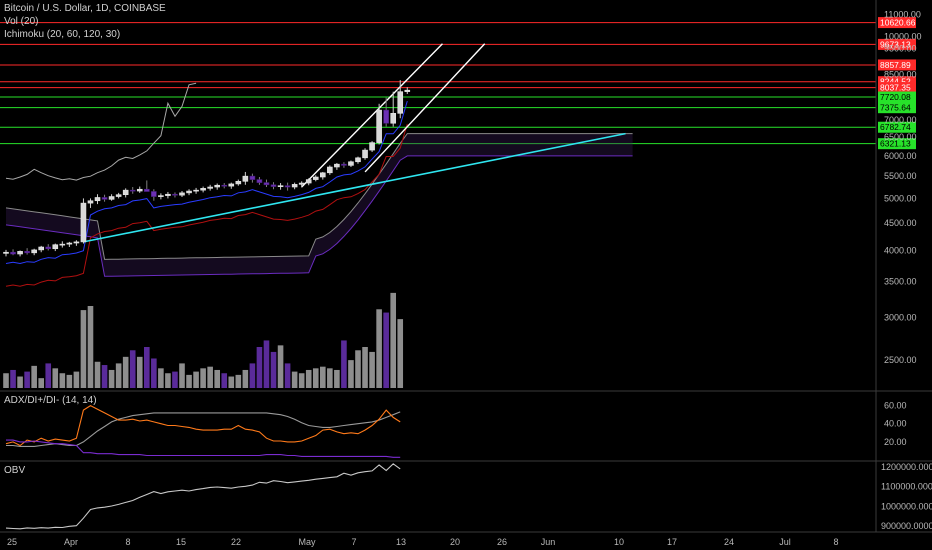  What do you see at coordinates (900, 250) in the screenshot?
I see `price-tick-label: 4000.00` at bounding box center [900, 250].